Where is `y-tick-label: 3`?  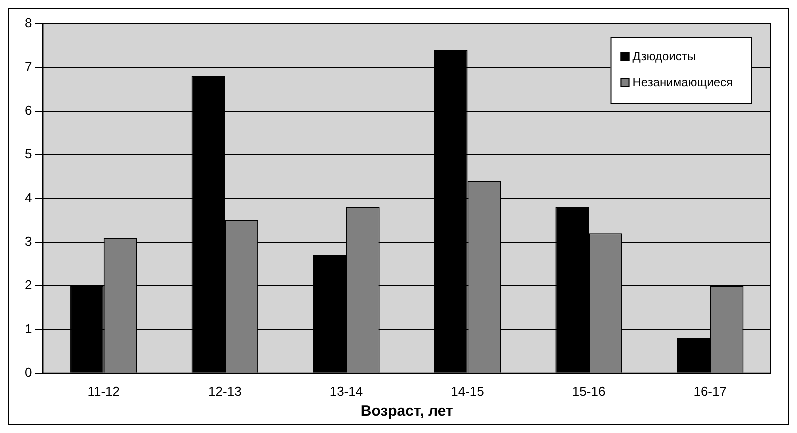
y-tick-label: 3 is located at coordinates (28, 241).